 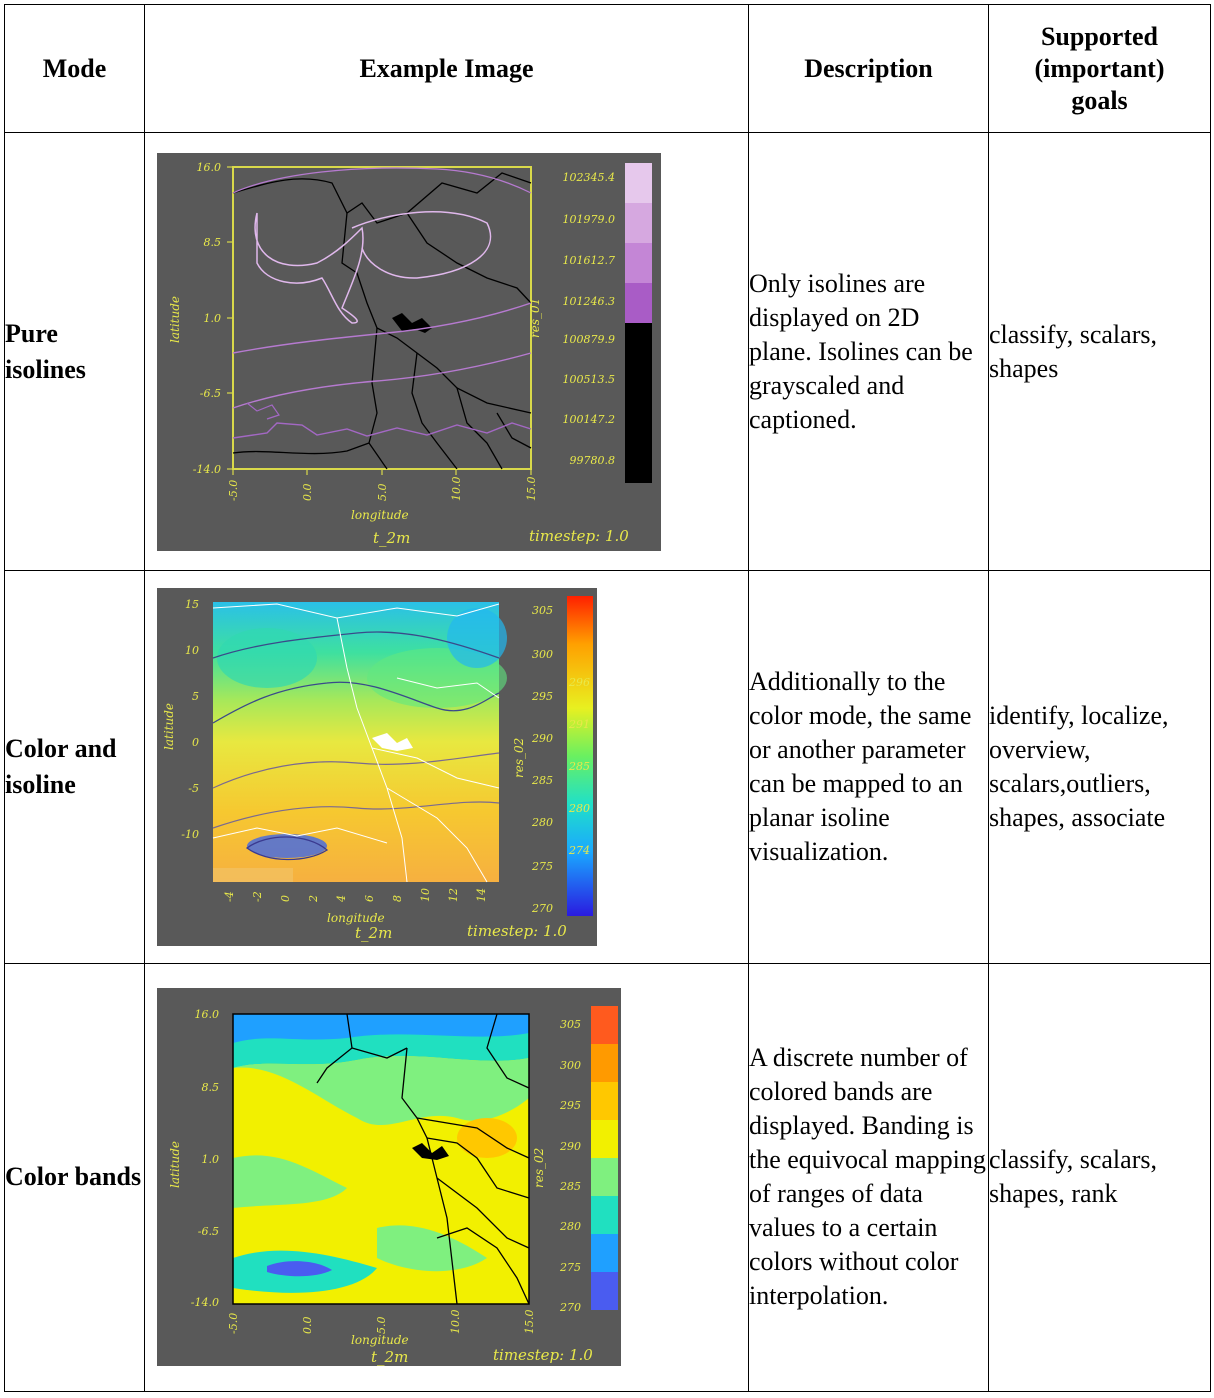 I want to click on legend-value: 100513.5, so click(x=589, y=379).